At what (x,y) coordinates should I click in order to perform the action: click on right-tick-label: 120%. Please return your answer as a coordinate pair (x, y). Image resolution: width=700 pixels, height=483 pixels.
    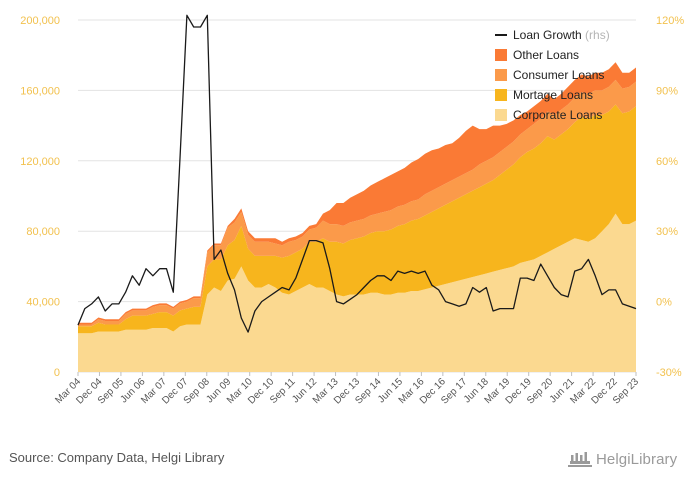
    Looking at the image, I should click on (670, 21).